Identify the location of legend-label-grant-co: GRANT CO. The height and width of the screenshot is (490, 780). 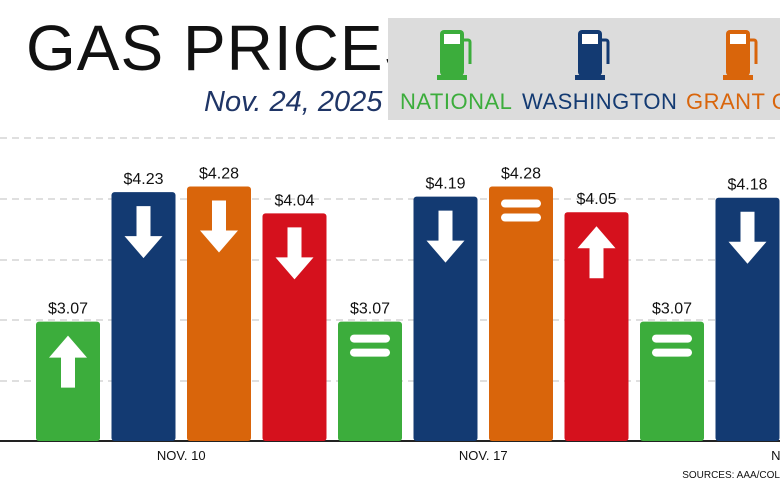
(733, 101).